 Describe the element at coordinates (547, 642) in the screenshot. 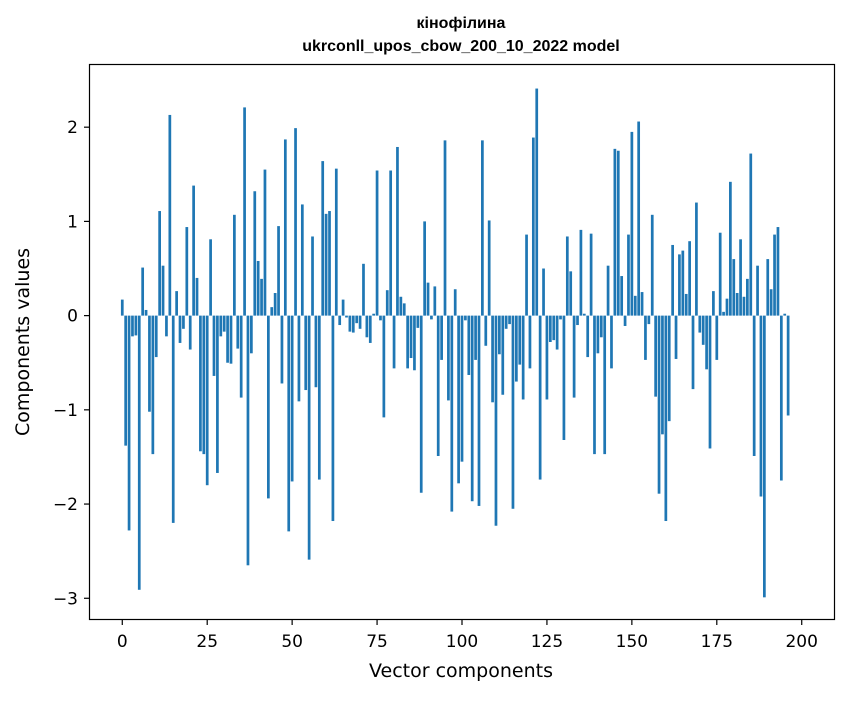

I see `x-tick-label: 125` at that location.